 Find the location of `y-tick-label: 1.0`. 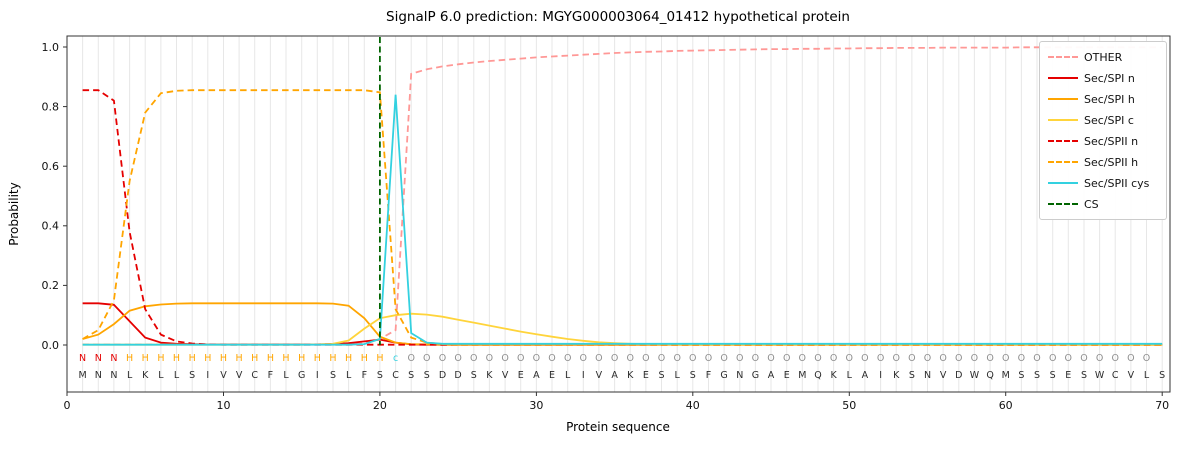

y-tick-label: 1.0 is located at coordinates (51, 47).